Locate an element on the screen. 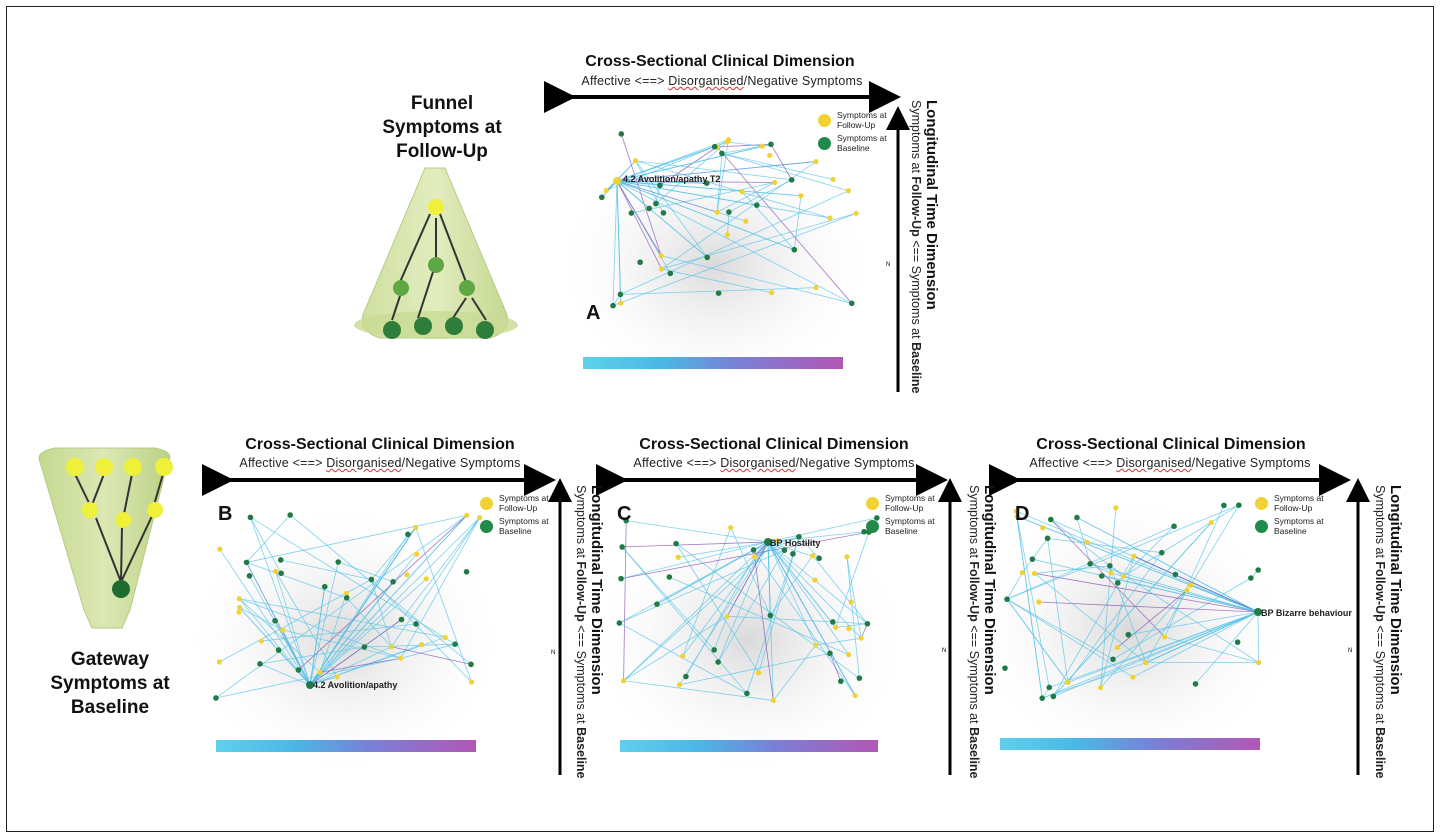 This screenshot has width=1443, height=840. panel-a-letter: A is located at coordinates (593, 313).